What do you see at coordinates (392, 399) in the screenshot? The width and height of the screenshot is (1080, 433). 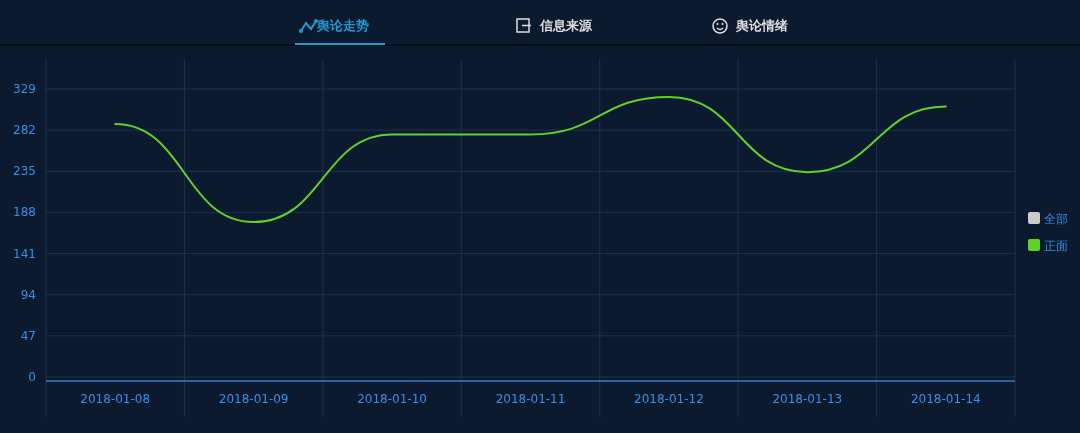 I see `x-tick-label: 2018-01-10` at bounding box center [392, 399].